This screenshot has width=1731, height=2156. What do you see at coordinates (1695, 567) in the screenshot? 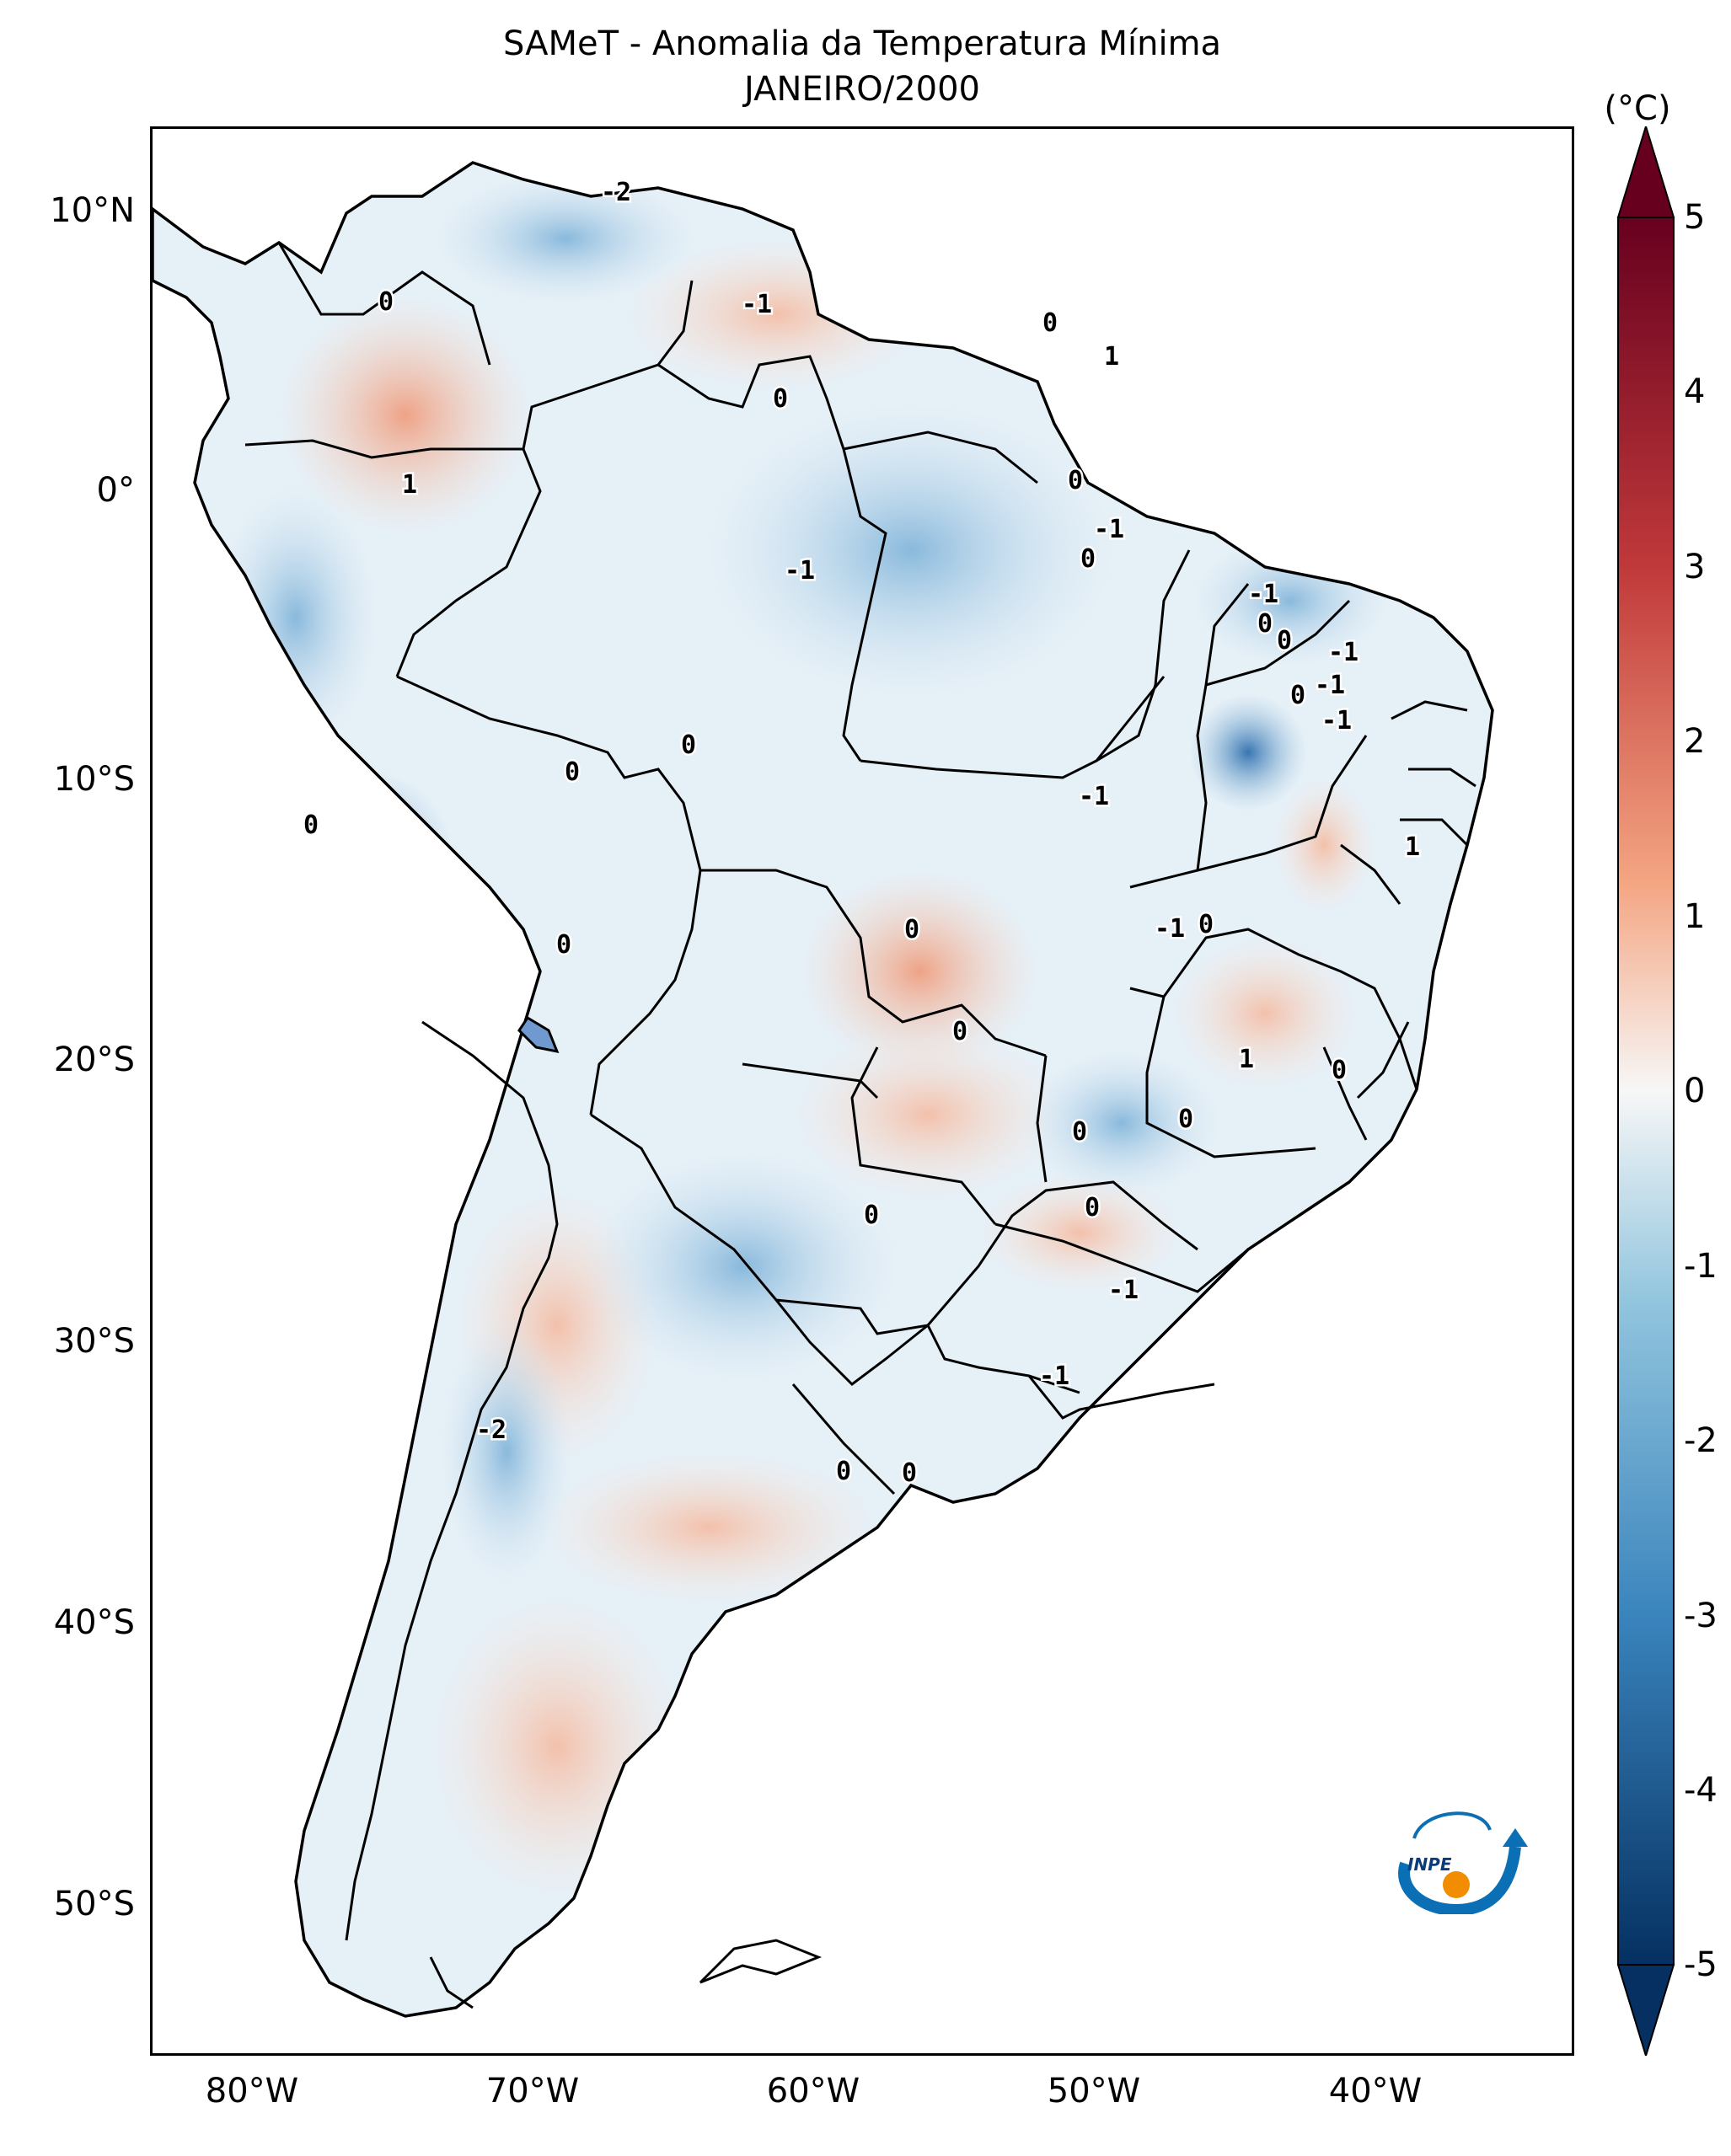
I see `colorbar-tick: 3` at bounding box center [1695, 567].